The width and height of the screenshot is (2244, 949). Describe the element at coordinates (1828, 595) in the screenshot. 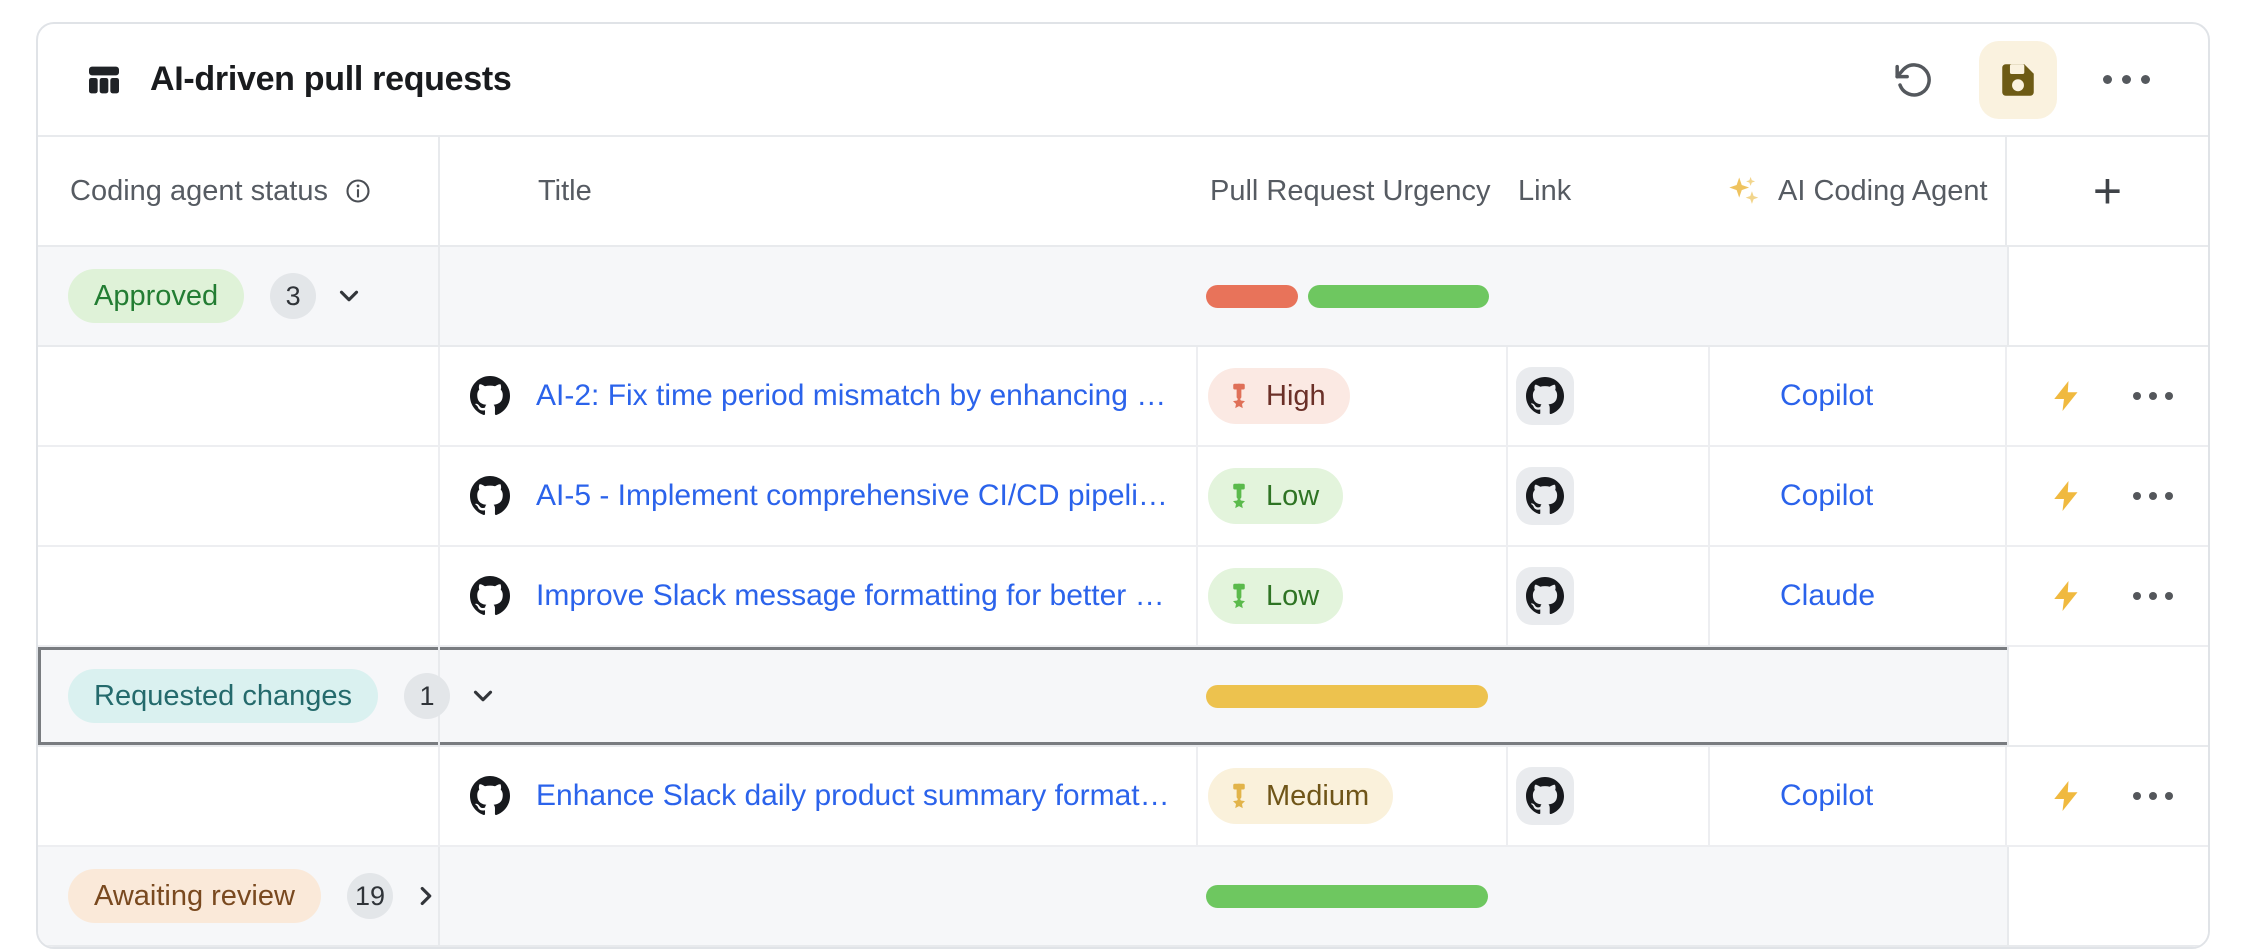

I see `agent-link: Claude` at that location.